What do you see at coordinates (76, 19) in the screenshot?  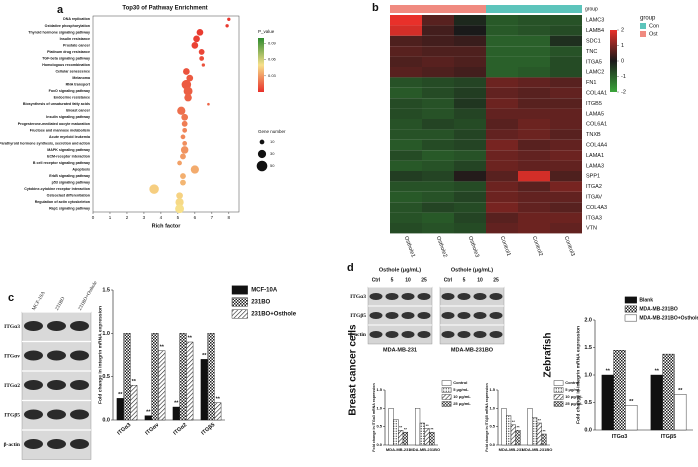 I see `y-tick-label: DNA replication` at bounding box center [76, 19].